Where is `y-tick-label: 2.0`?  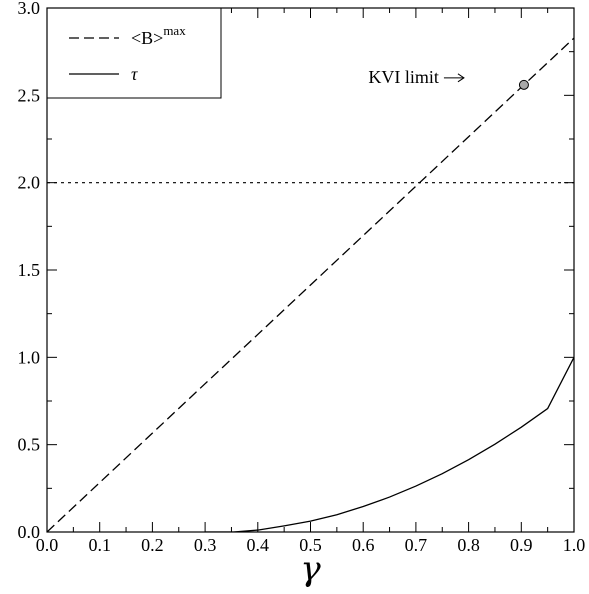
y-tick-label: 2.0 is located at coordinates (29, 183).